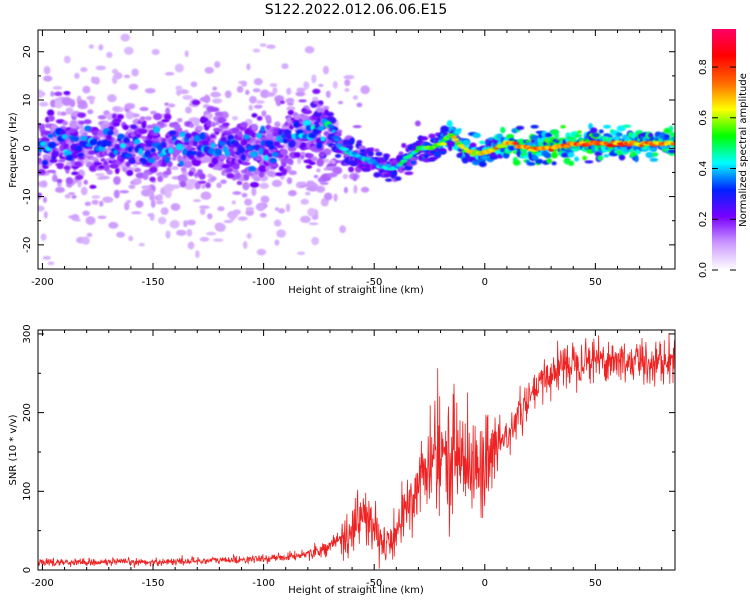 The height and width of the screenshot is (604, 750). What do you see at coordinates (13, 449) in the screenshot?
I see `snr-y-axis-label: SNR (10 * v/v)` at bounding box center [13, 449].